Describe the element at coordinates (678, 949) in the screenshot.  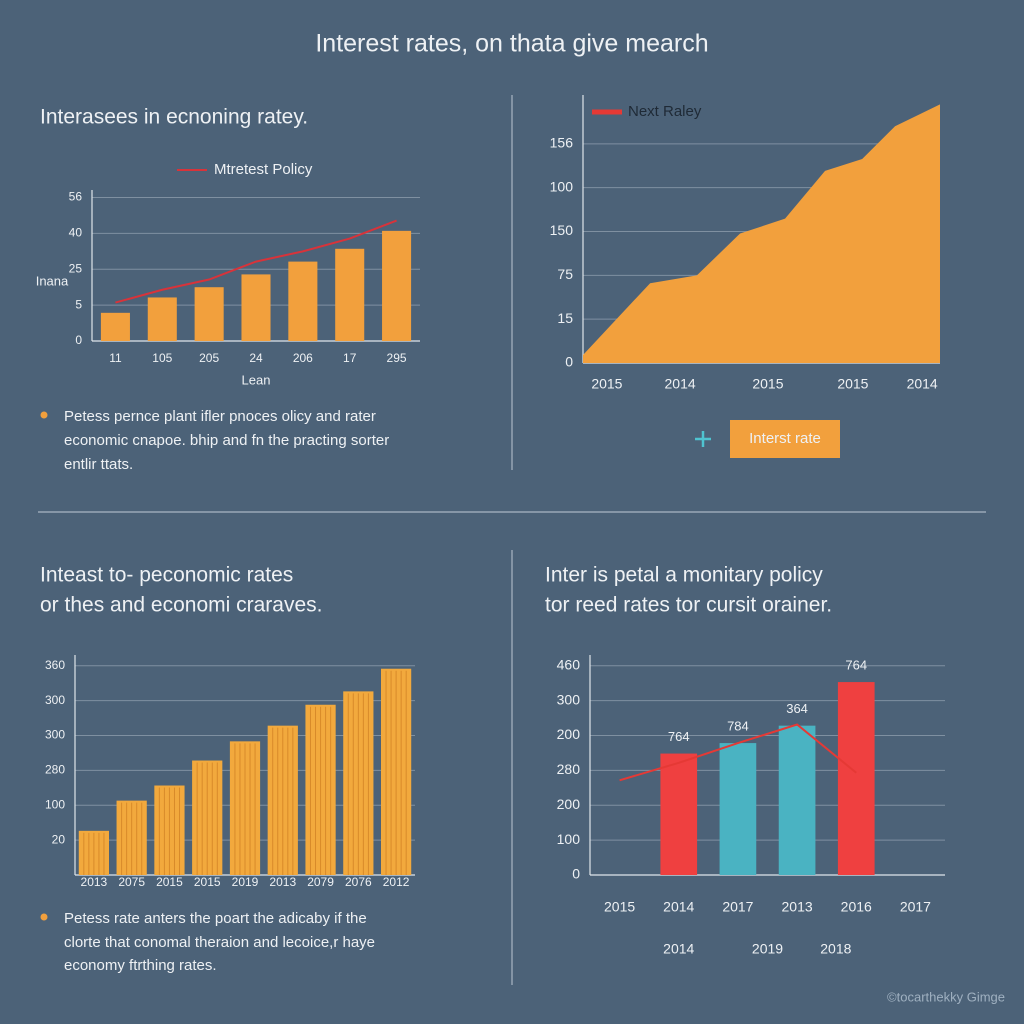
I see `x-sublabel: 2014` at that location.